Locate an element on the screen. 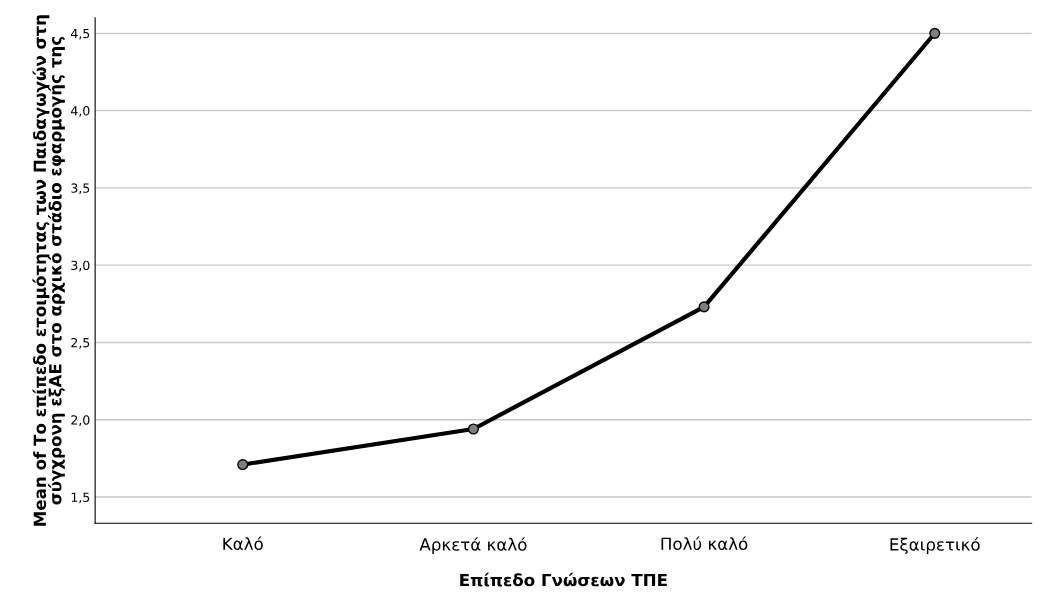 The height and width of the screenshot is (596, 1057). y-tick-label: 3,0 is located at coordinates (80, 266).